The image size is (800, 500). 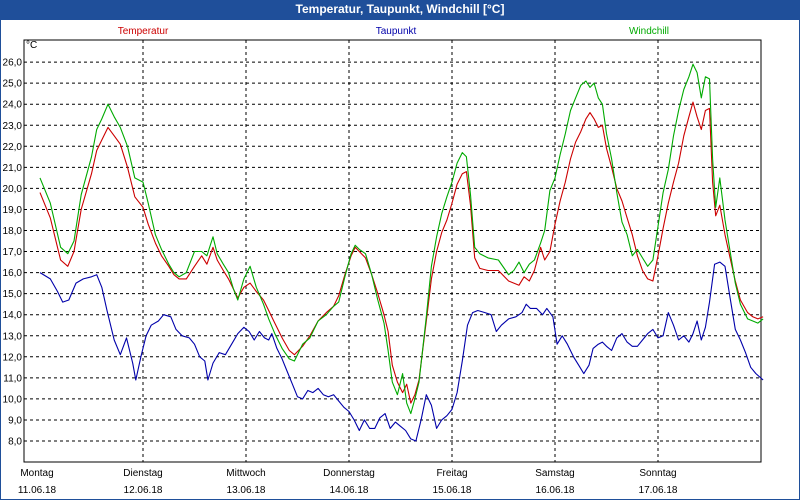 What do you see at coordinates (555, 490) in the screenshot?
I see `x-date-label: 16.06.18` at bounding box center [555, 490].